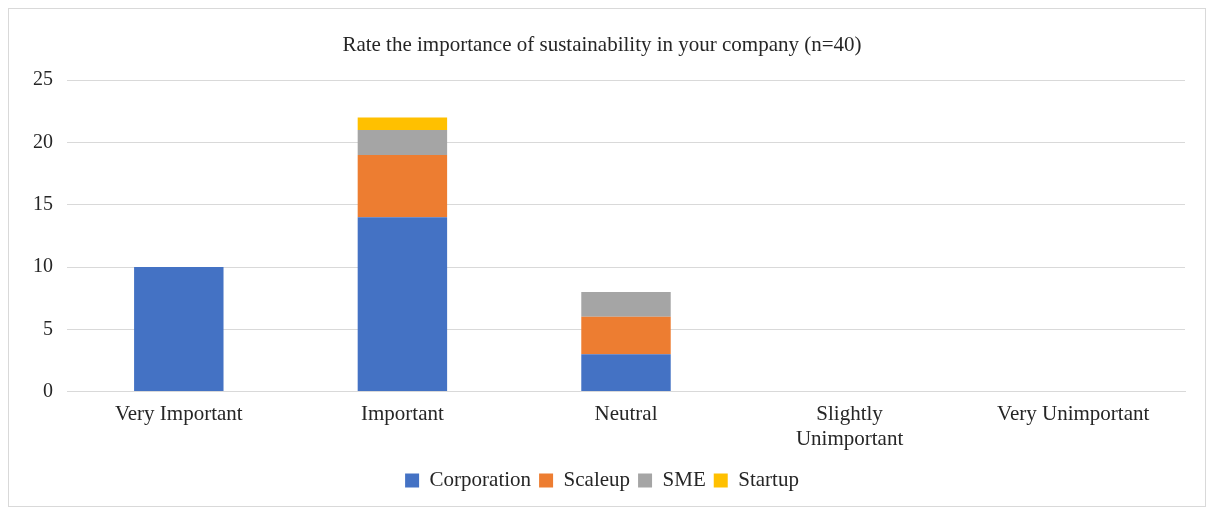 Image resolution: width=1214 pixels, height=515 pixels. I want to click on x-tick-label: Very Important, so click(178, 412).